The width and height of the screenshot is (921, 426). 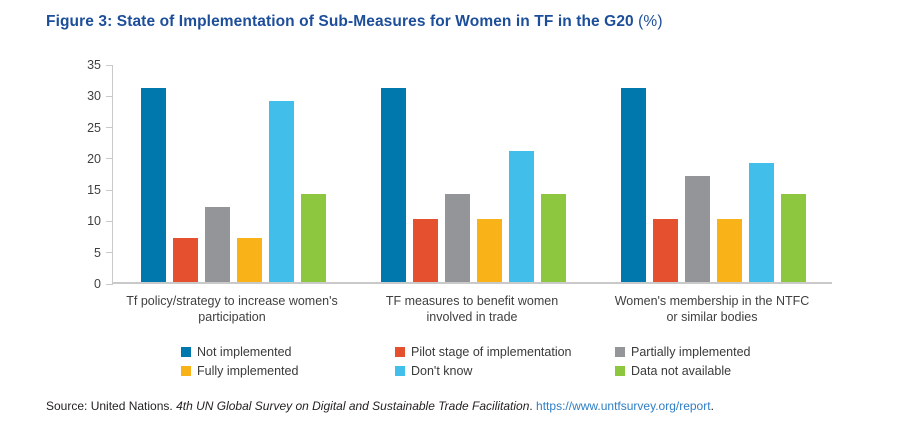 I want to click on legend-item: Fully implemented, so click(x=288, y=370).